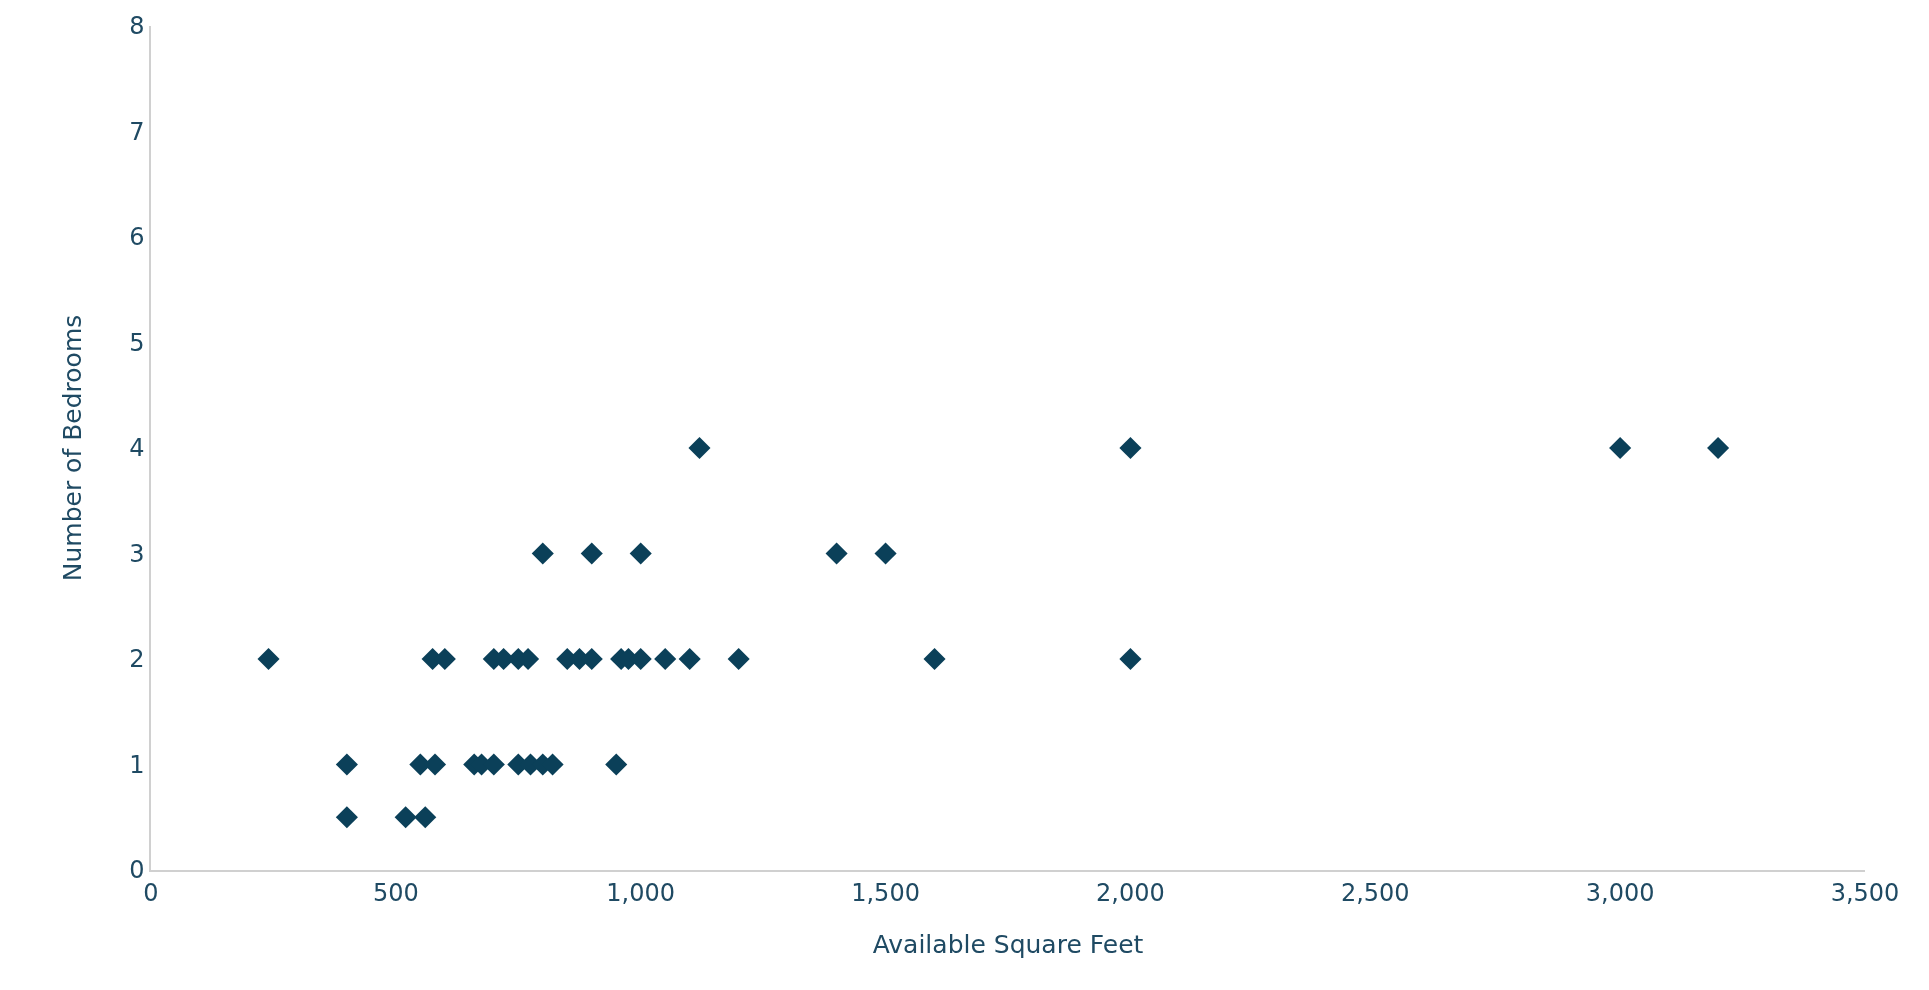  What do you see at coordinates (137, 553) in the screenshot?
I see `y-tick-label: 3` at bounding box center [137, 553].